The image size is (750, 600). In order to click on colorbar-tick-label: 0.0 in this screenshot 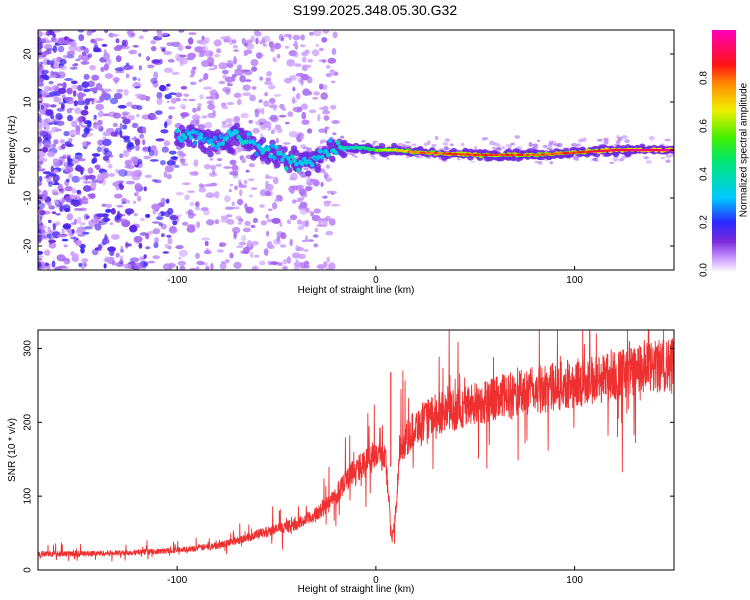, I will do `click(704, 270)`.